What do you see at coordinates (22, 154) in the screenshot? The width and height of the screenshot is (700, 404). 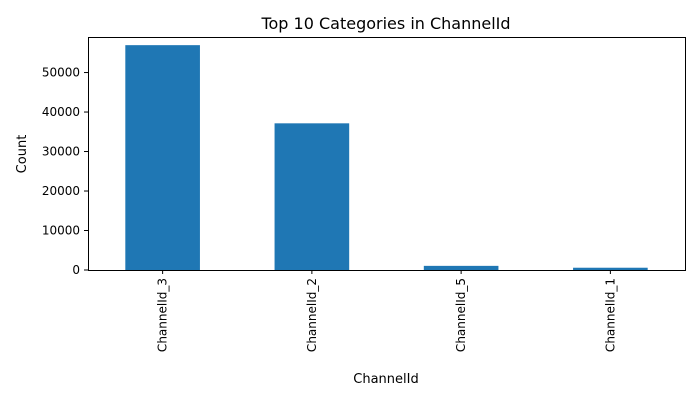 I see `y-axis-label: Count` at bounding box center [22, 154].